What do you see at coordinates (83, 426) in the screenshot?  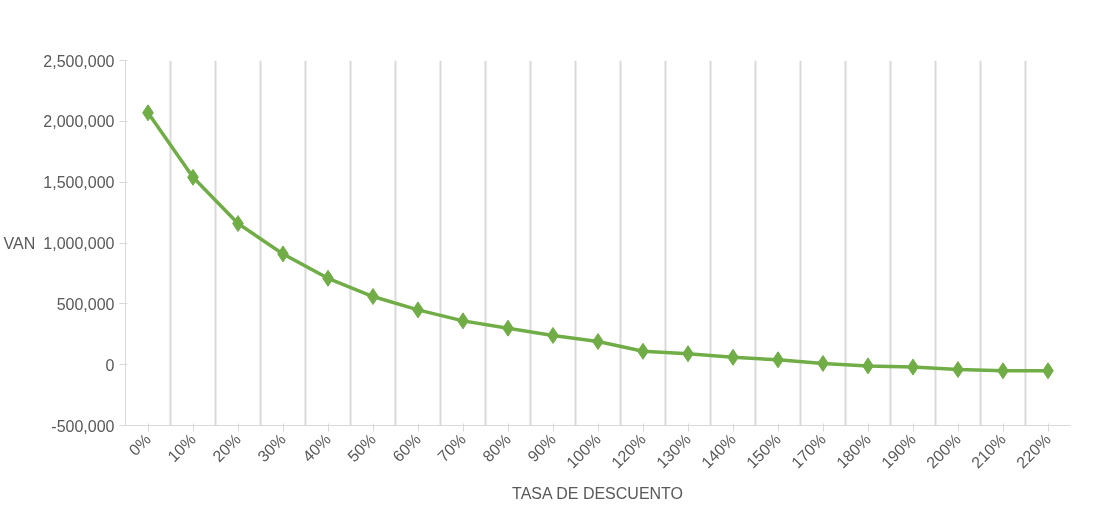 I see `y-tick-label: -500,000` at bounding box center [83, 426].